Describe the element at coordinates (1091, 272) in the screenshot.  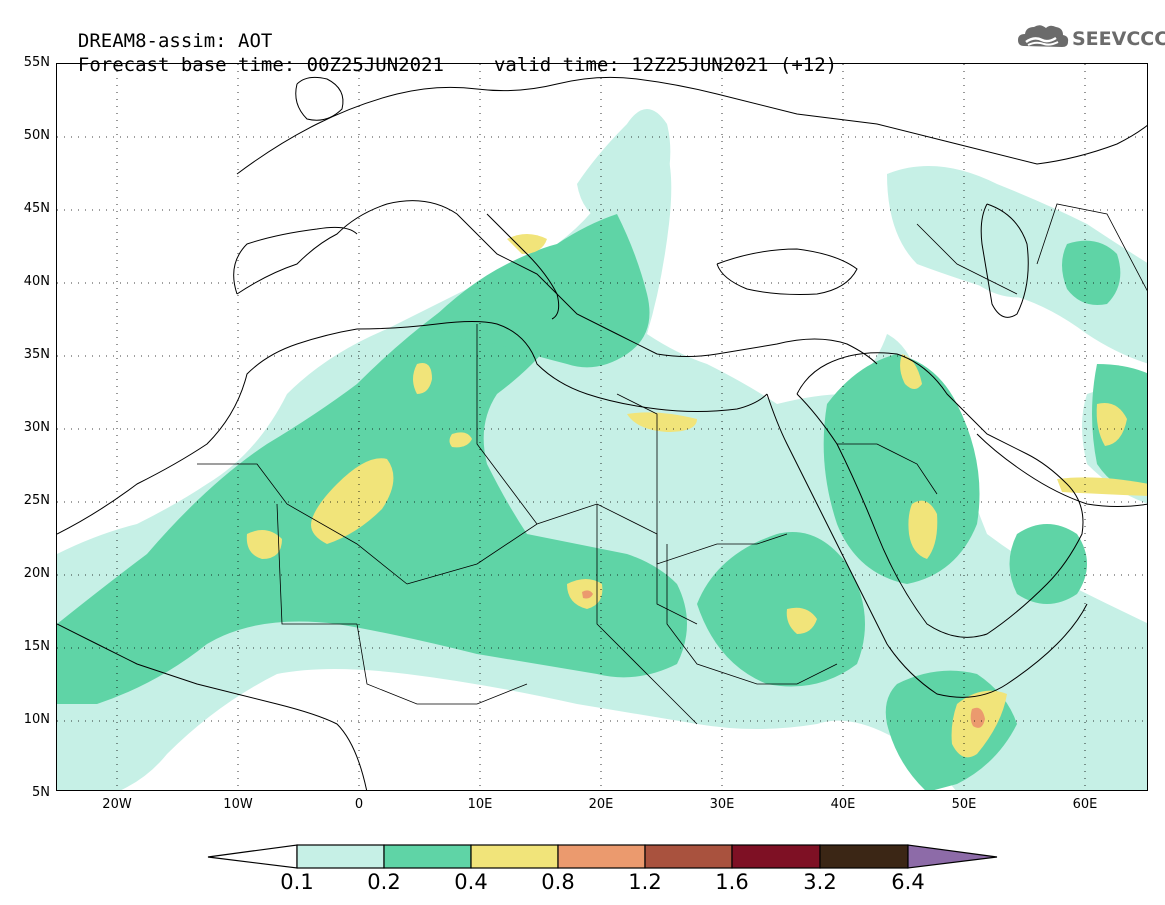
I see `aot-medium-caspian` at that location.